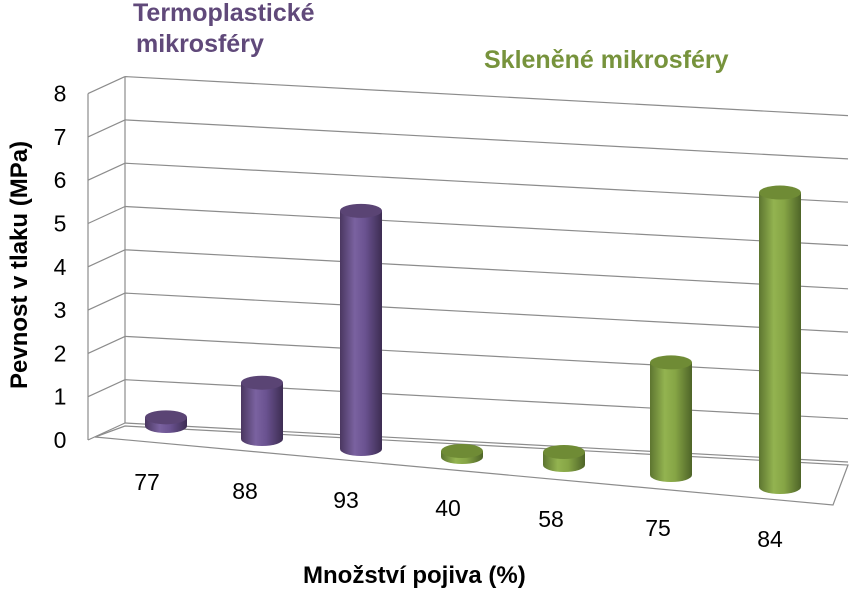  I want to click on group-label-thermoplastic: Termoplastické mikrosféry, so click(224, 30).